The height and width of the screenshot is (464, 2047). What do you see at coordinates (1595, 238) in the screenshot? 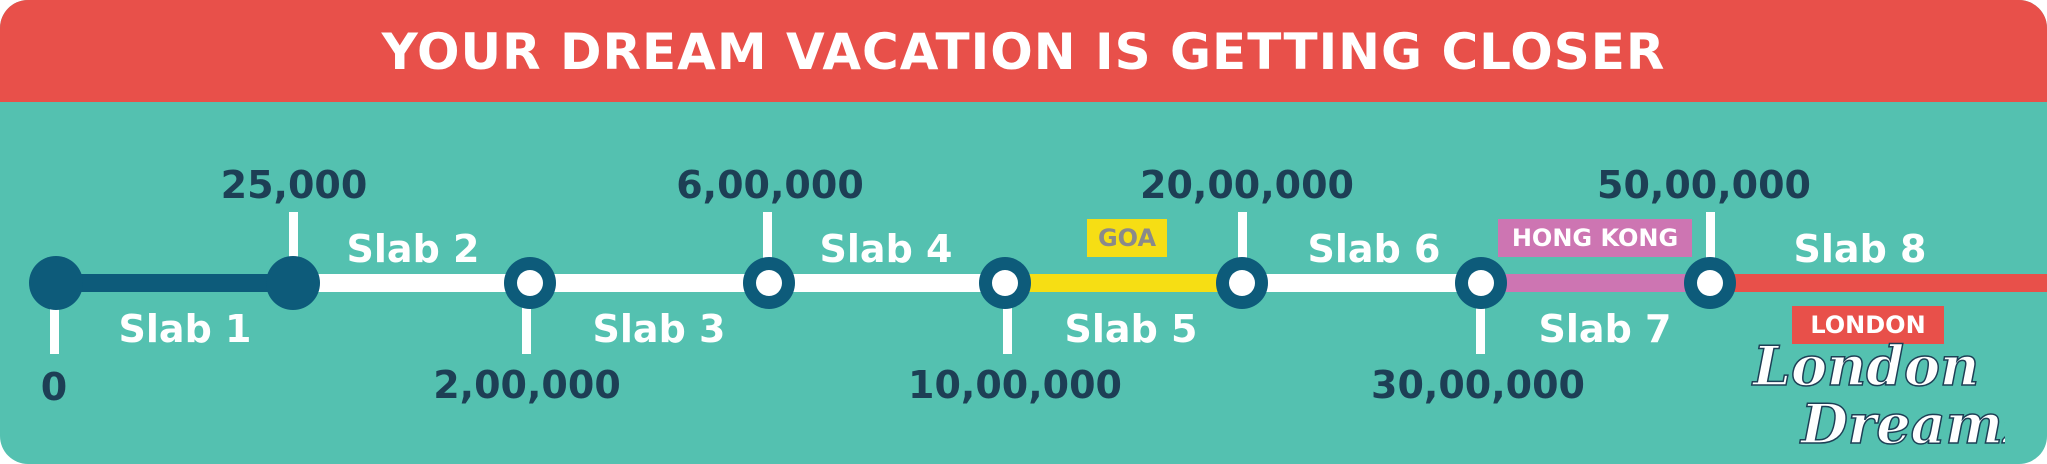
I see `destination-tag-hong-kong: HONG KONG` at bounding box center [1595, 238].